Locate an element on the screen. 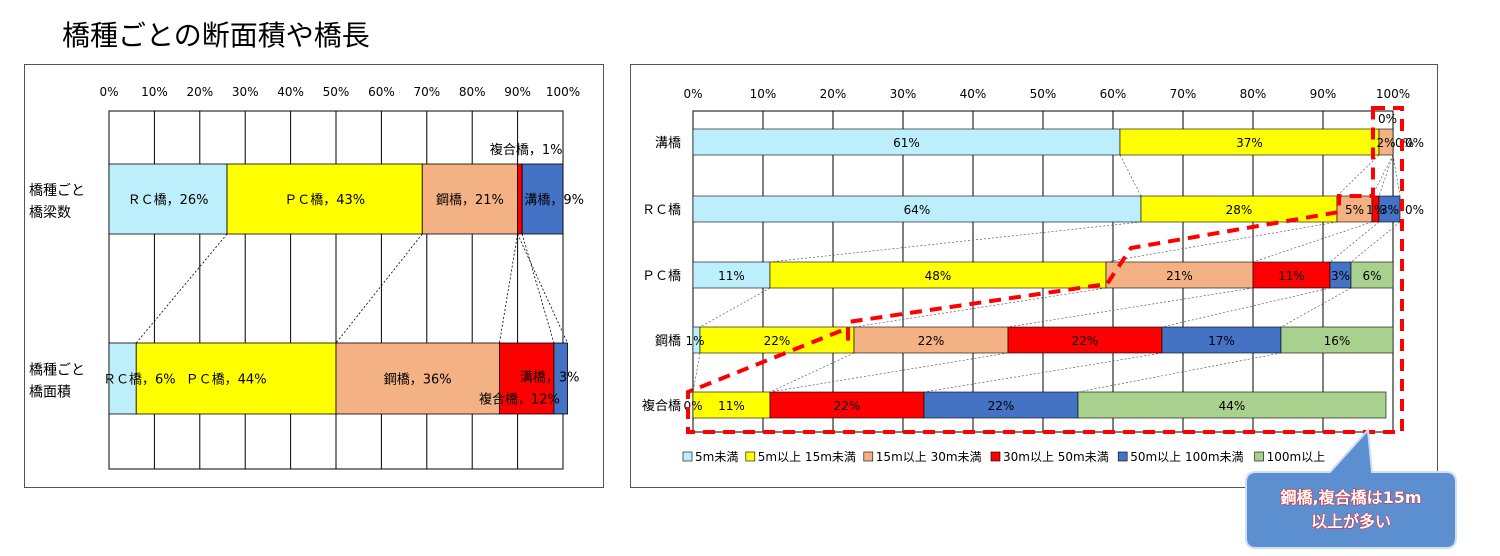 The height and width of the screenshot is (556, 1500). data-label: 鋼橋，21% is located at coordinates (470, 200).